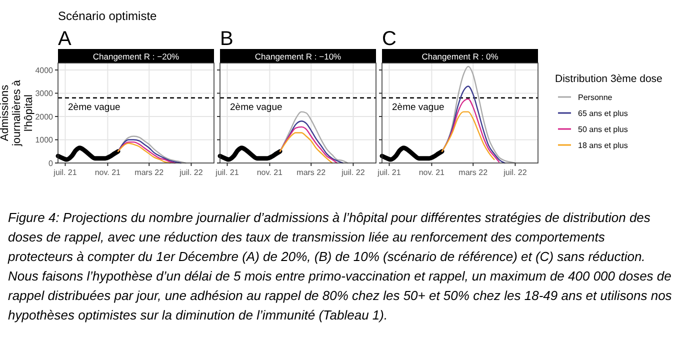 The width and height of the screenshot is (680, 357). I want to click on legend-title: Distribution 3ème dose, so click(609, 79).